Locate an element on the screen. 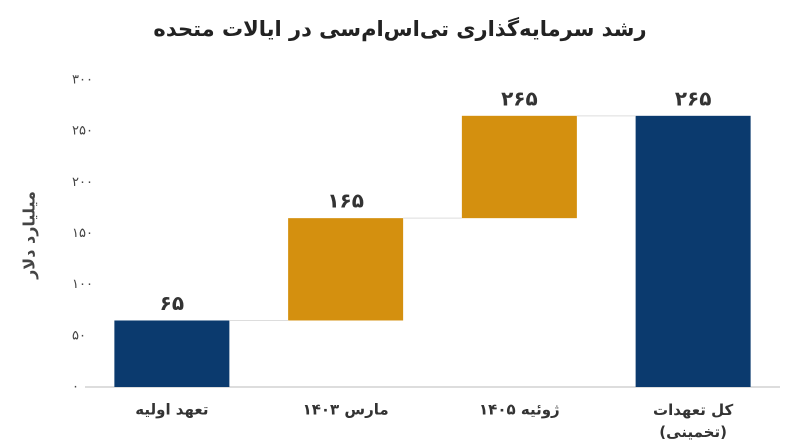 The height and width of the screenshot is (447, 800). y-tick-label: ۲۰۰ is located at coordinates (82, 182).